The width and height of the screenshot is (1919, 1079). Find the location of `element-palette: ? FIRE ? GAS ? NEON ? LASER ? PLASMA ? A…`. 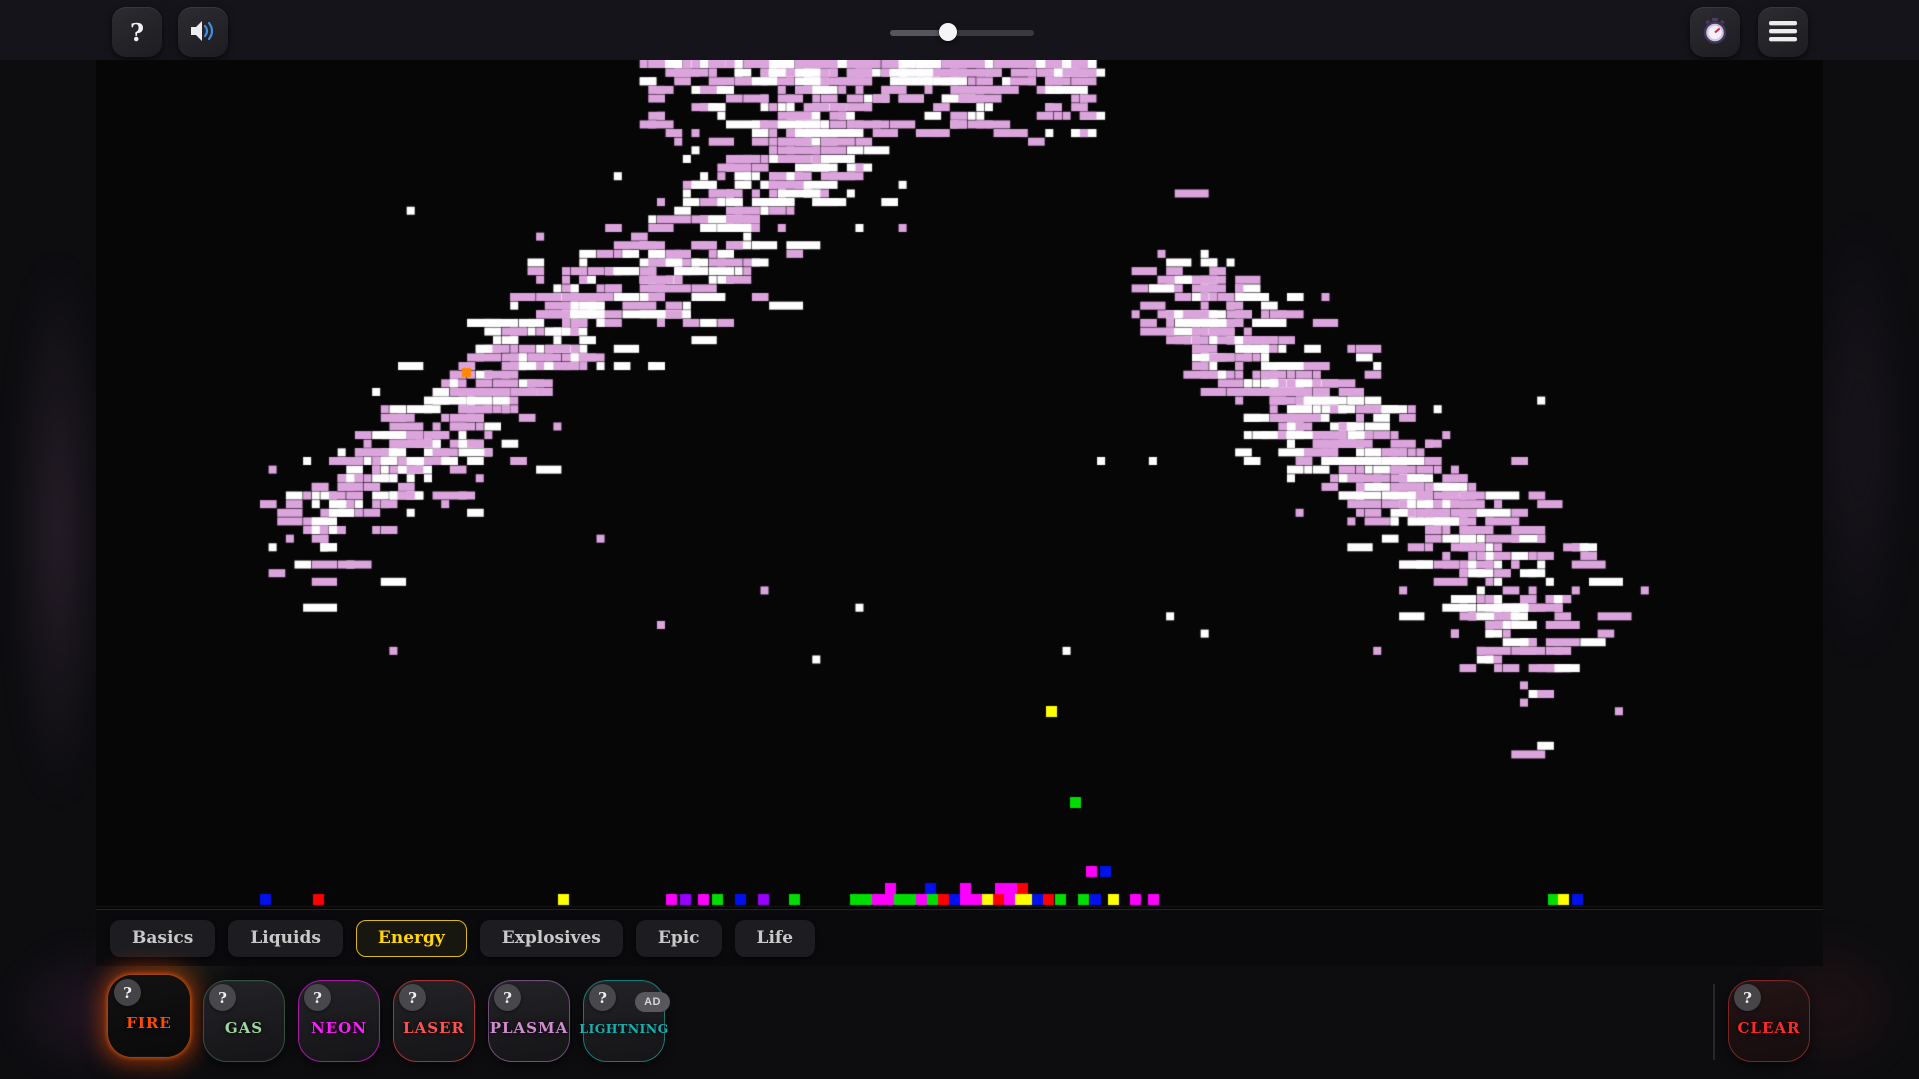

element-palette: ? FIRE ? GAS ? NEON ? LASER ? PLASMA ? A… is located at coordinates (959, 1022).